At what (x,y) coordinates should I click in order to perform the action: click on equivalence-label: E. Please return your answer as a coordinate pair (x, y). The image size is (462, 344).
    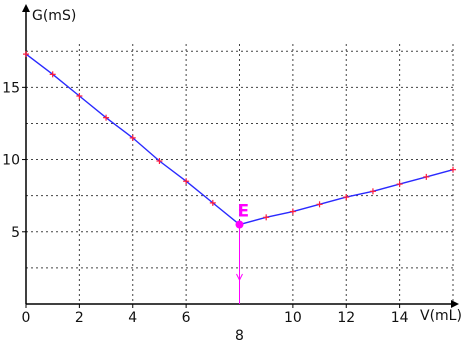
    Looking at the image, I should click on (244, 212).